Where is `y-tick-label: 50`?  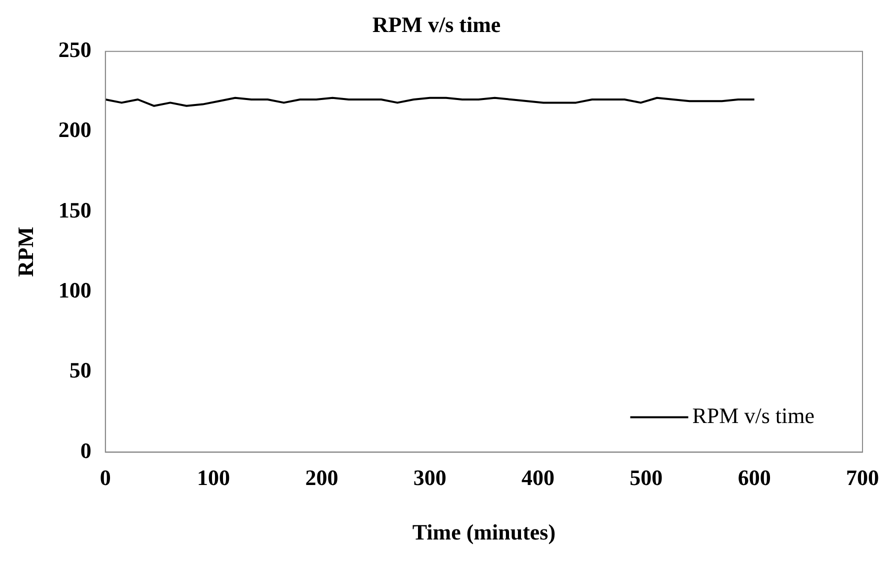
y-tick-label: 50 is located at coordinates (80, 370).